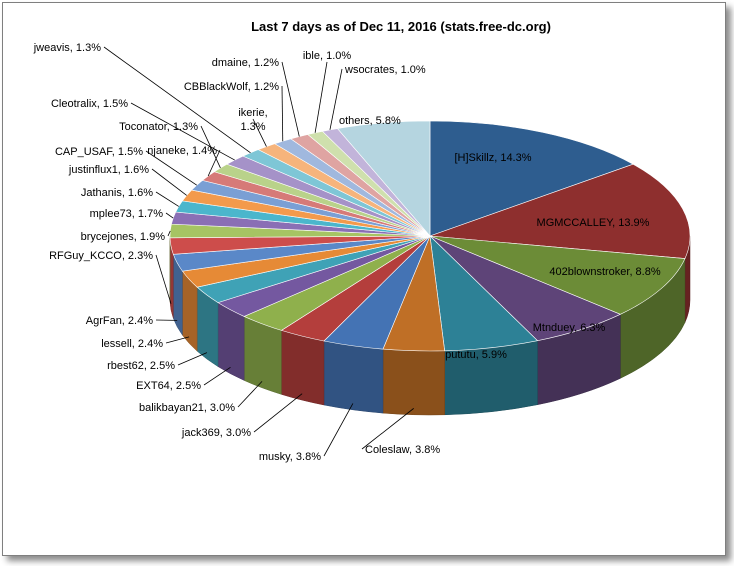 The width and height of the screenshot is (734, 566). I want to click on slice-label-23-pct: 1.3%, so click(252, 127).